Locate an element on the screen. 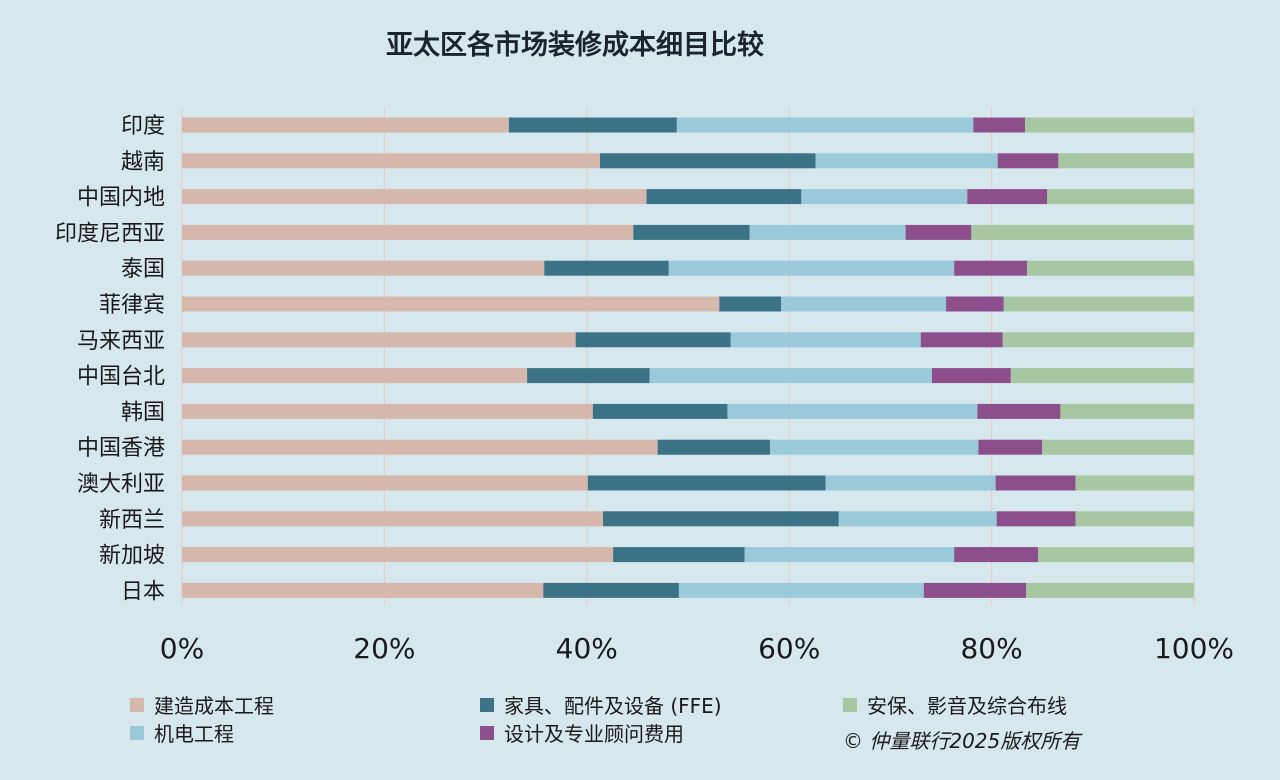  legend-label: 家具、配件及设备 (FFE) is located at coordinates (613, 706).